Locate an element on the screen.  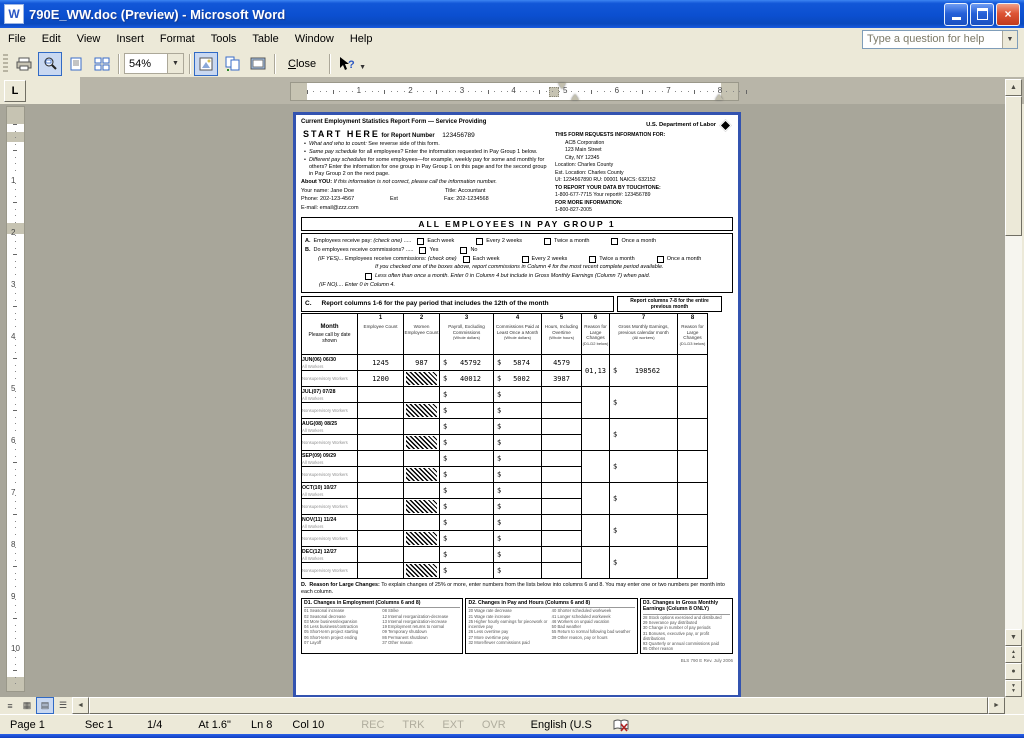
vertical-scrollbar: ▲ ▼ ▲ ▲ ● ▼ ▼ is located at coordinates (1013, 388).